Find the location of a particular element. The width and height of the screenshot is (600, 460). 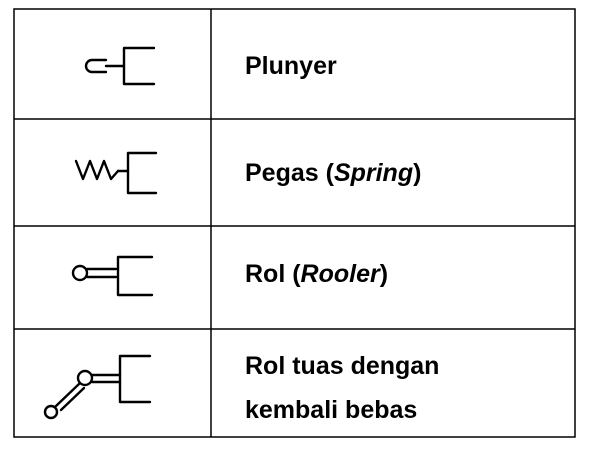

spring-actuator-icon is located at coordinates (116, 173).